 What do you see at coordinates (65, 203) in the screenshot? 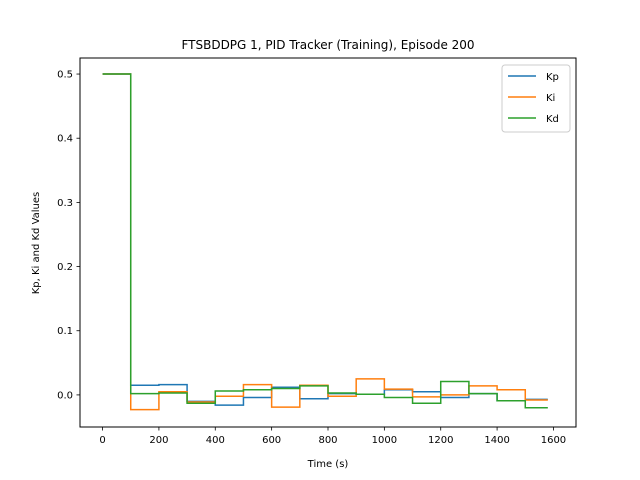
I see `y-tick-label: 0.3` at bounding box center [65, 203].